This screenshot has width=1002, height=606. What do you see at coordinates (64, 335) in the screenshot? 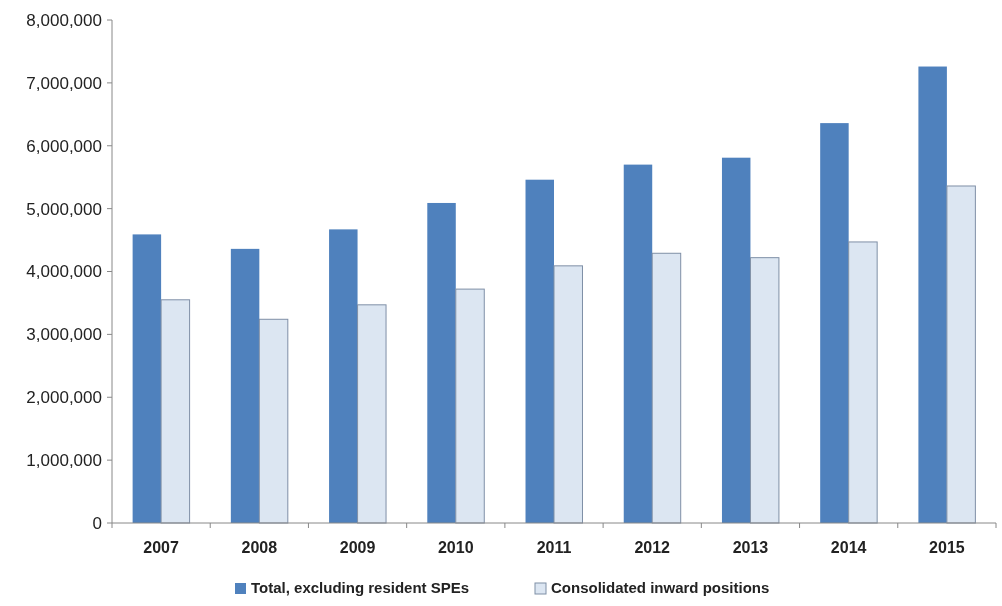
I see `y-tick-label: 3,000,000` at bounding box center [64, 335].